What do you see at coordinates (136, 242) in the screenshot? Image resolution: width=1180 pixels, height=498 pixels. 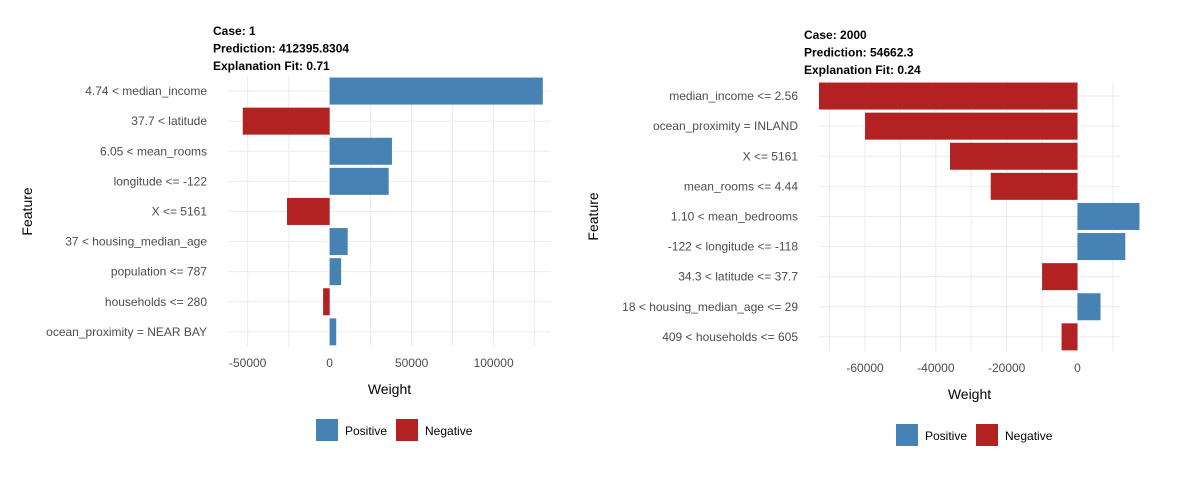 I see `feature-label: 37 < housing_median_age` at bounding box center [136, 242].